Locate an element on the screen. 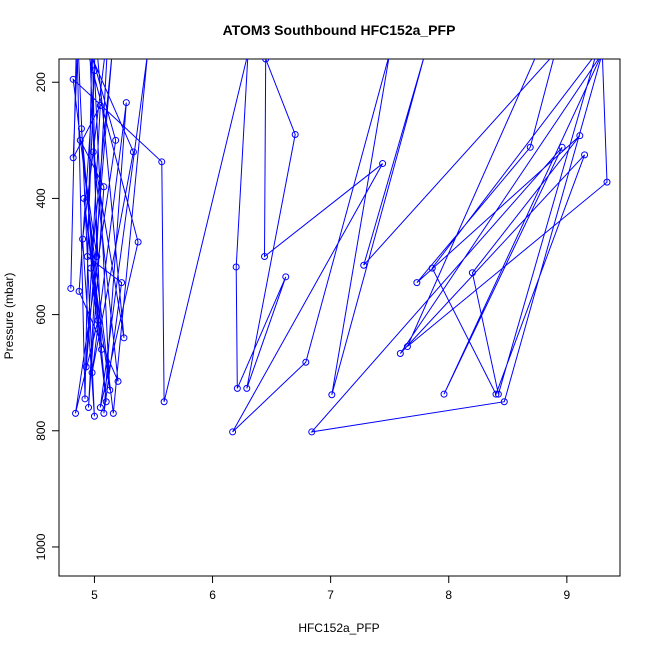 This screenshot has width=650, height=650. y-tick-label: 600 is located at coordinates (41, 314).